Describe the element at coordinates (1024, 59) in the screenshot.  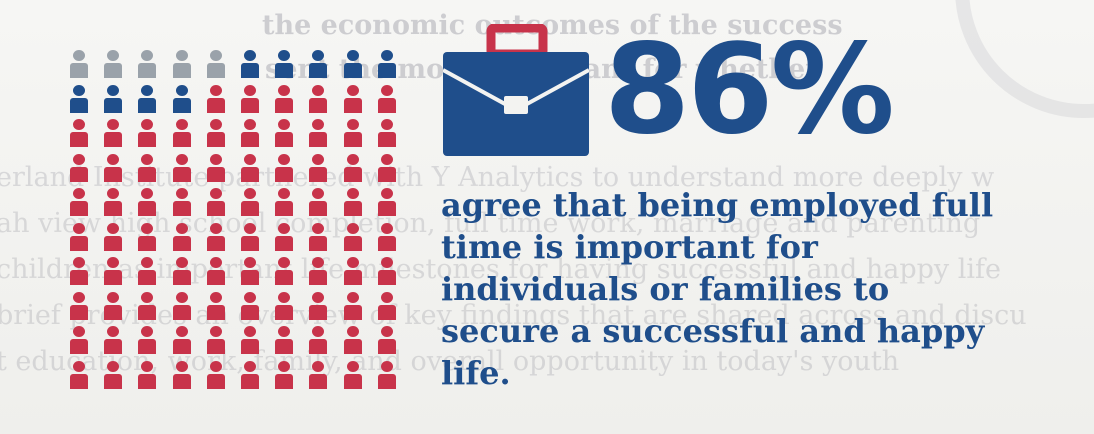
I see `background-circle-decoration` at that location.